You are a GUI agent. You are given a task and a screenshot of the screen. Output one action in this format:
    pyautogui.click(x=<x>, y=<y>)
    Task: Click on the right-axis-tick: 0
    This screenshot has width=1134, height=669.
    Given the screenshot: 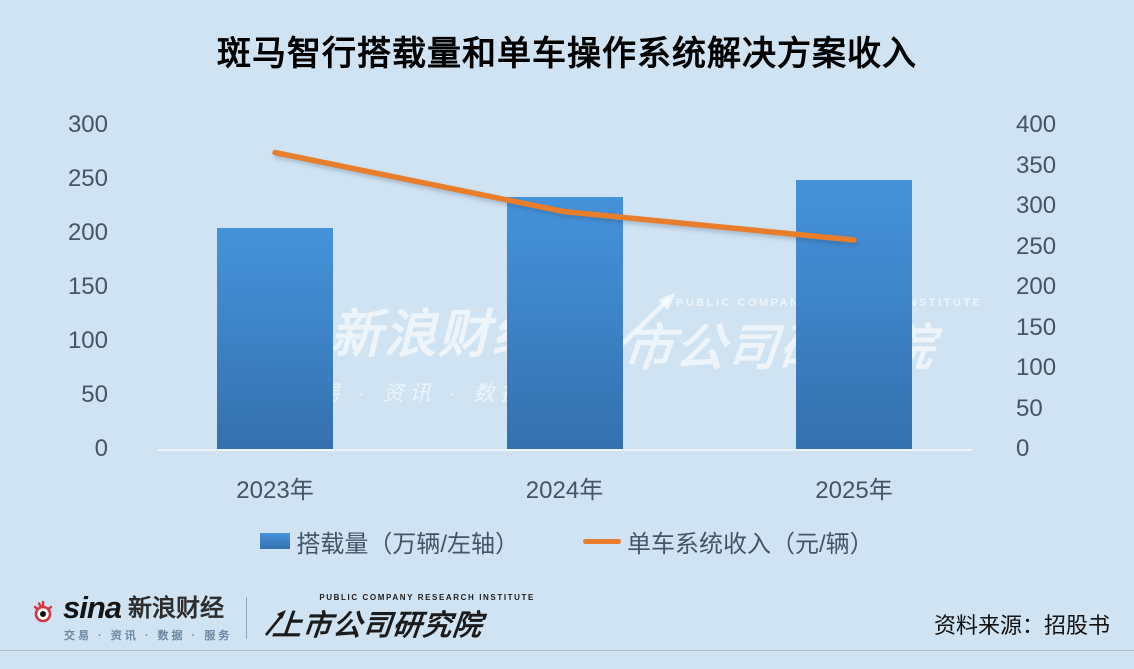 What is the action you would take?
    pyautogui.click(x=1023, y=448)
    